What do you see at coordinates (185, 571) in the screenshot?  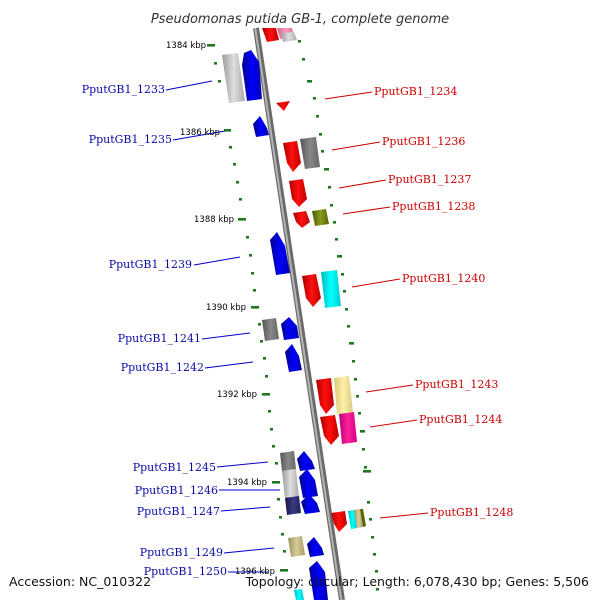 I see `gene-label: PputGB1_1250` at bounding box center [185, 571].